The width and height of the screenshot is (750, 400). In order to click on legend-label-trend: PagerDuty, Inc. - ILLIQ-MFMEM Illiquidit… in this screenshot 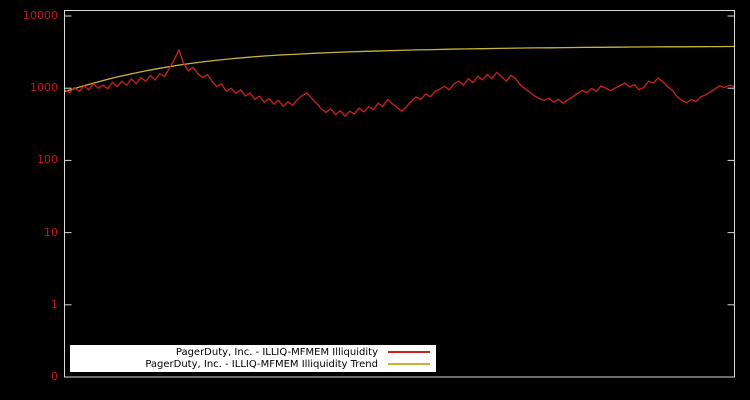, I will do `click(261, 364)`.